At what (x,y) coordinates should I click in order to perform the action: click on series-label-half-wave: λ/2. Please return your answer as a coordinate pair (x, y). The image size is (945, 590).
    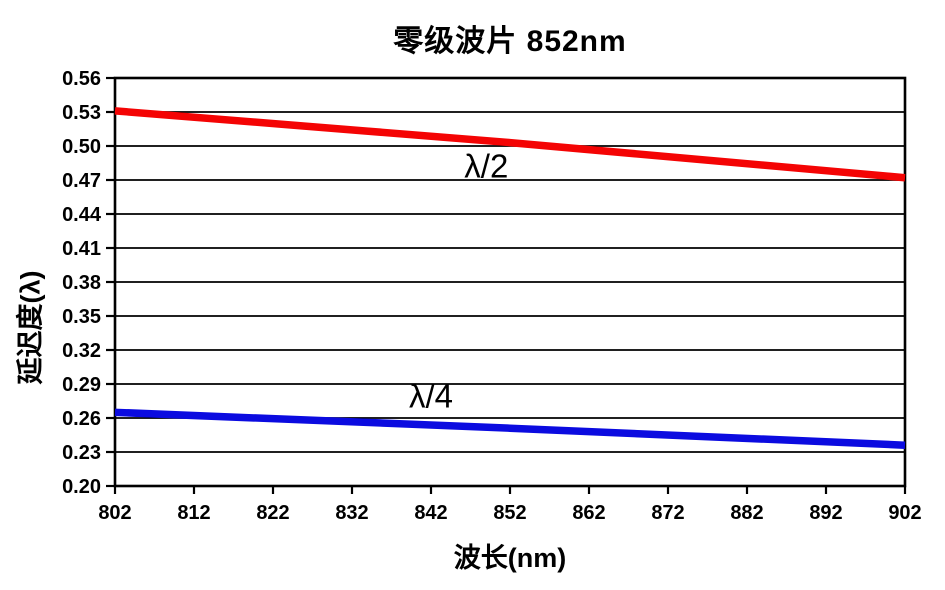
    Looking at the image, I should click on (486, 165).